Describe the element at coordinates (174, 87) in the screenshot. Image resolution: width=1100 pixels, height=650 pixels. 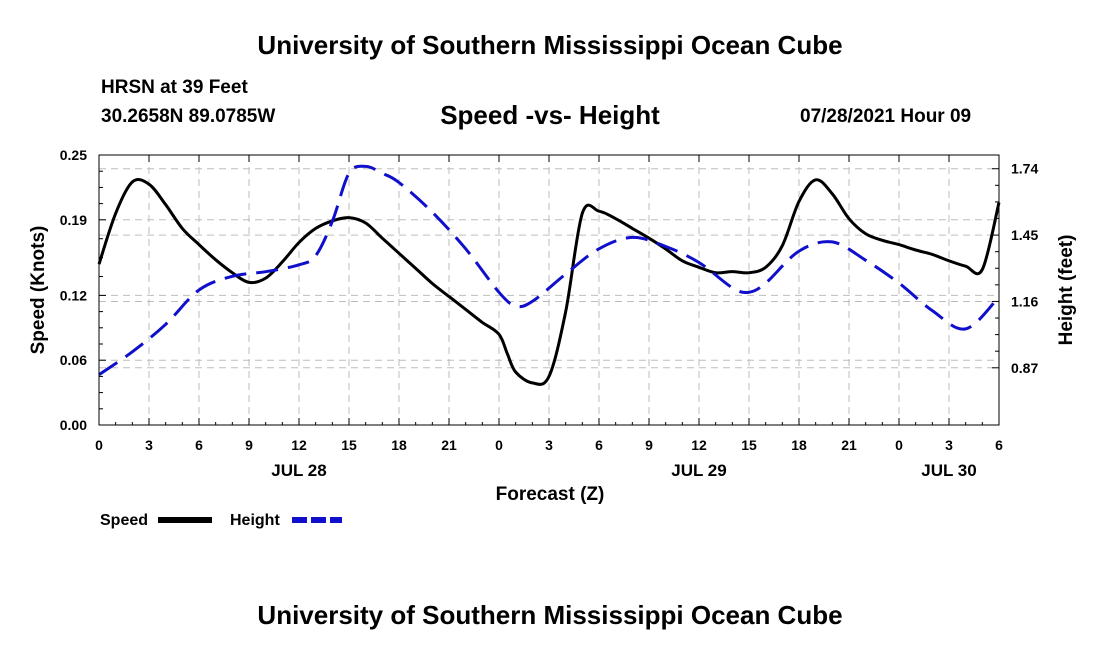
I see `station-label: HRSN at 39 Feet` at that location.